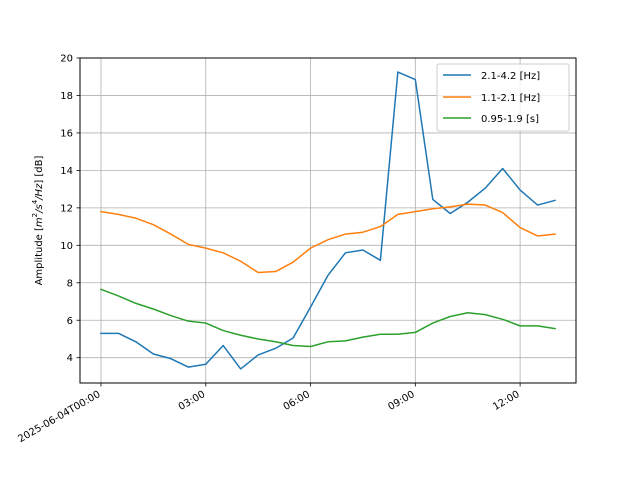 The width and height of the screenshot is (640, 480). Describe the element at coordinates (70, 358) in the screenshot. I see `y-tick-label: 4` at that location.